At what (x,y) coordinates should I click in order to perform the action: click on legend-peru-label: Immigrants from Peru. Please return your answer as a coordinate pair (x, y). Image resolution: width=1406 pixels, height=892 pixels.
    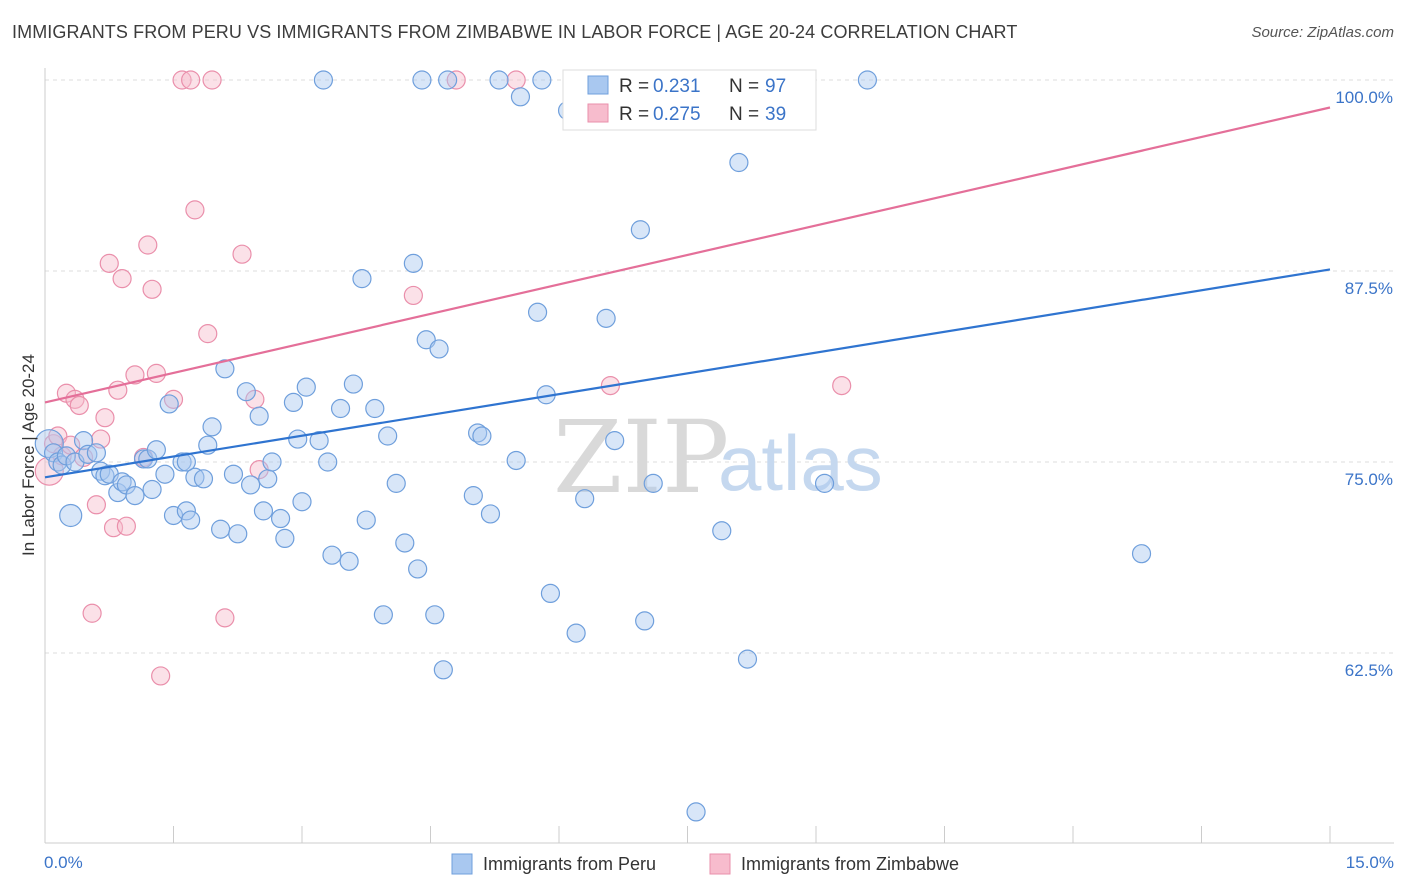
    Looking at the image, I should click on (569, 864).